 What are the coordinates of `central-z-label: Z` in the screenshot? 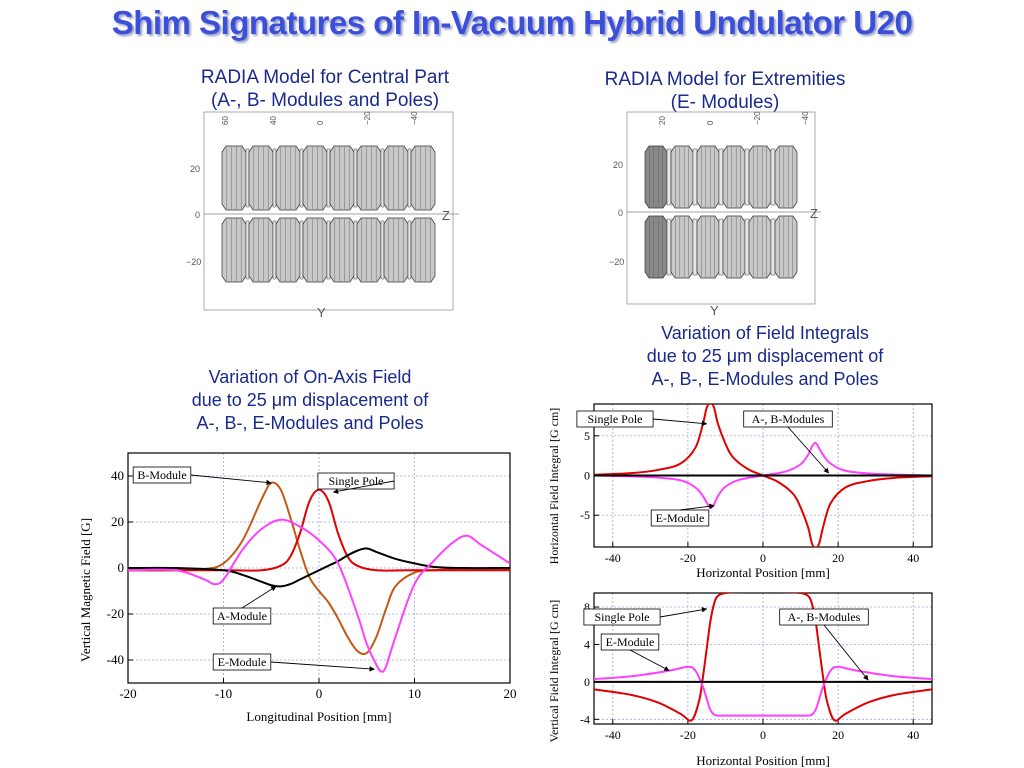 It's located at (446, 215).